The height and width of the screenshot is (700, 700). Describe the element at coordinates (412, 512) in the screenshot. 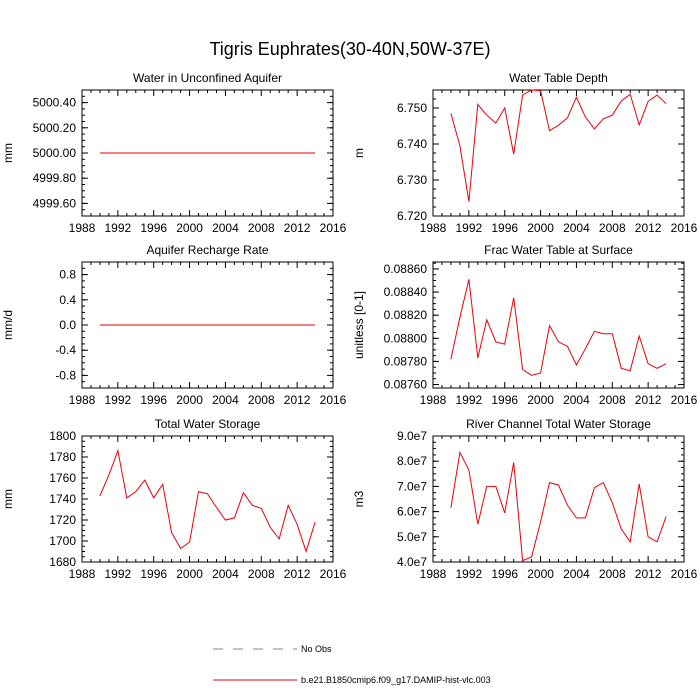

I see `y-tick-label: 6.0e7` at that location.